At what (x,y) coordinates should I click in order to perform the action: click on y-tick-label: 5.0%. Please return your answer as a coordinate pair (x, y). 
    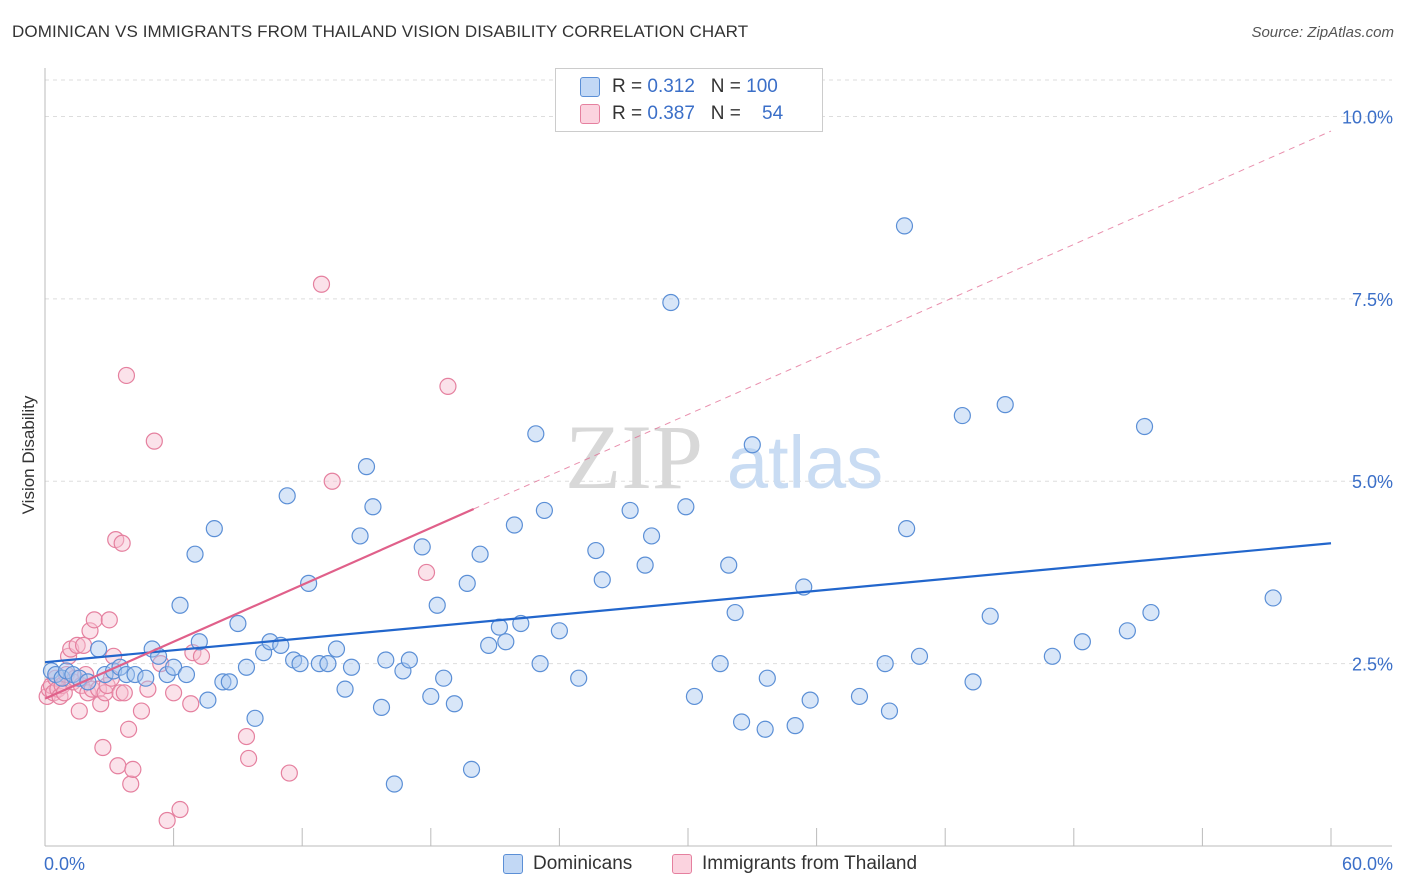
    Looking at the image, I should click on (1372, 482).